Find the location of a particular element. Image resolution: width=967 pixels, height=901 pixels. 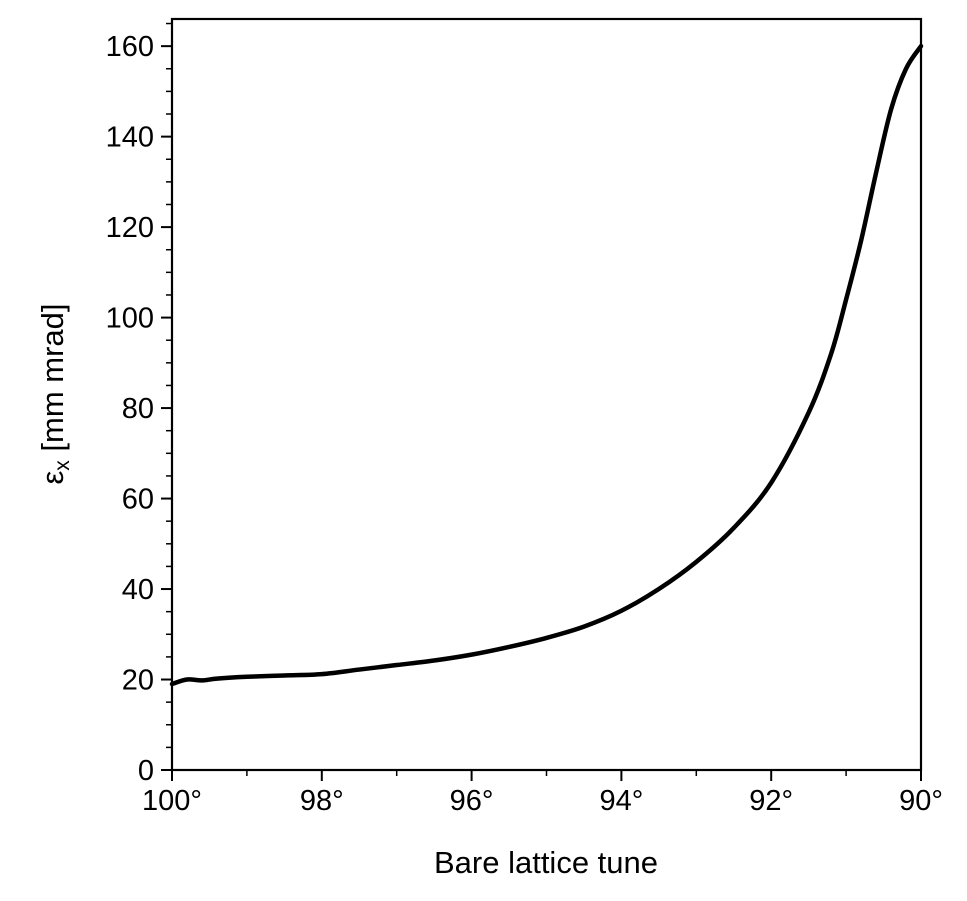

y-tick-label: 100 is located at coordinates (130, 319).